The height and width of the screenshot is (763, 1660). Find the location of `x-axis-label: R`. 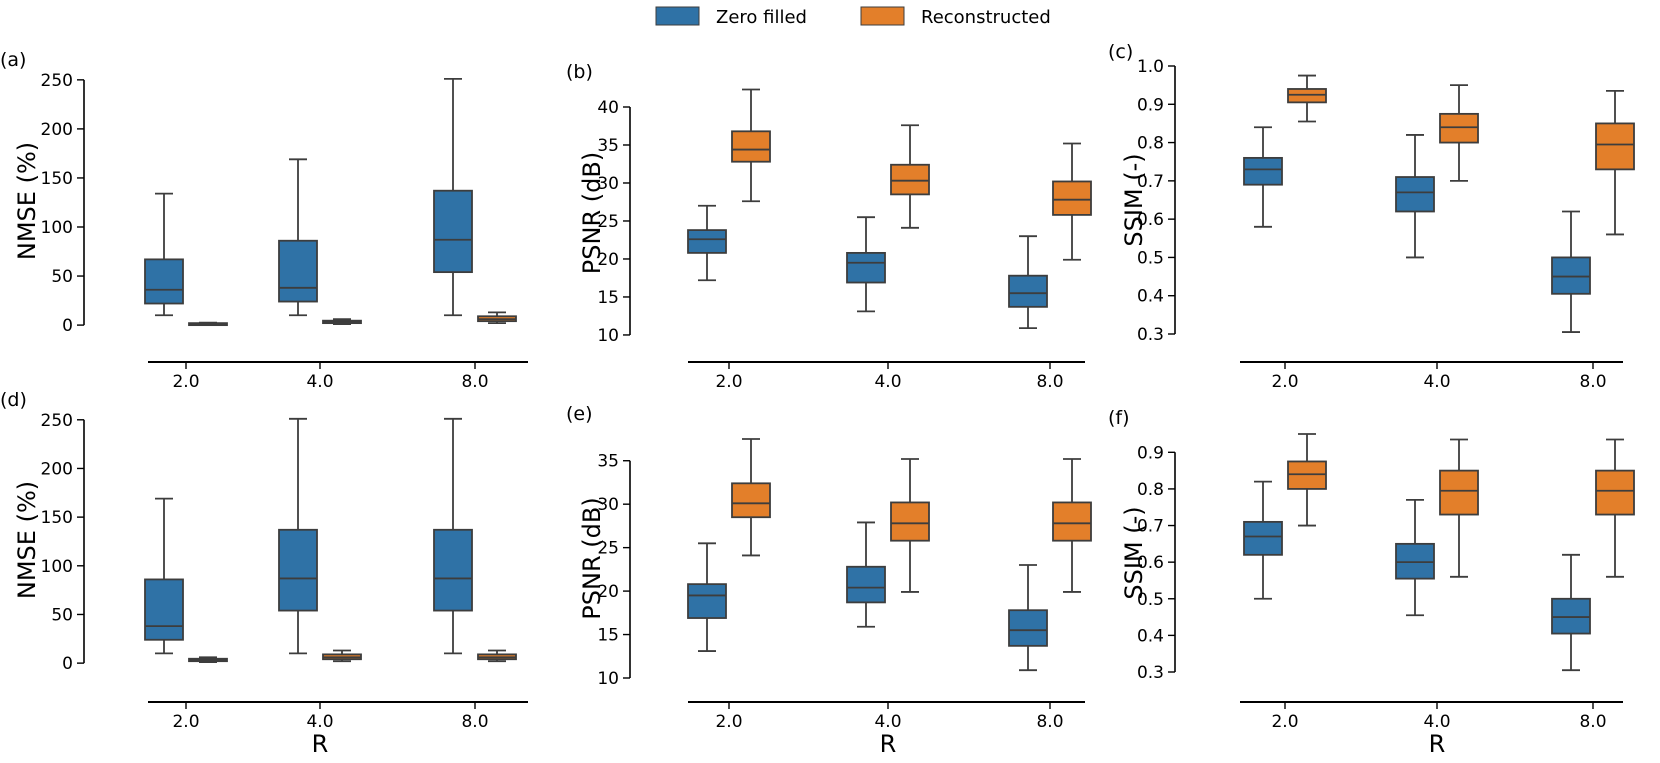

x-axis-label: R is located at coordinates (888, 744).